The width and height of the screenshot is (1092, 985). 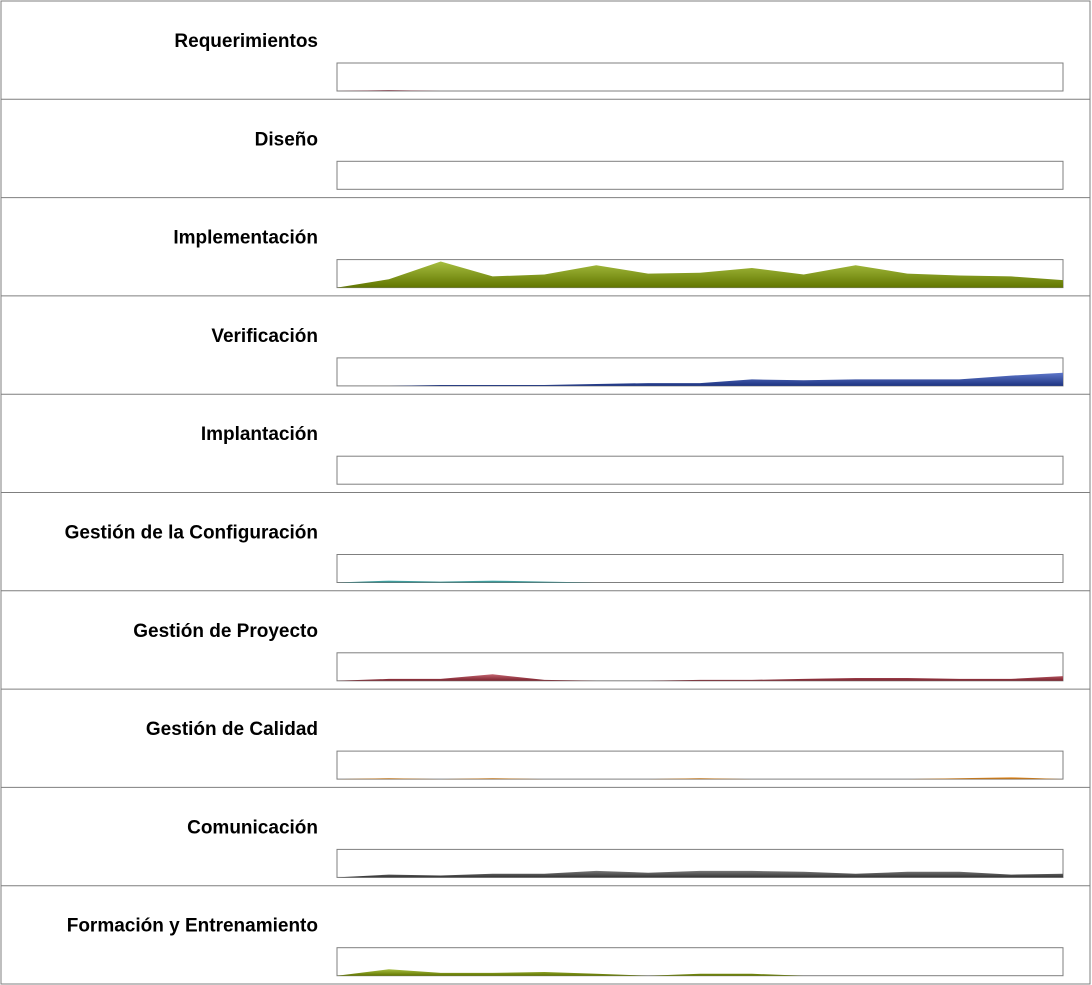 What do you see at coordinates (191, 533) in the screenshot?
I see `row-label-gestion-de-la-configuracion: Gestión de la Configuración` at bounding box center [191, 533].